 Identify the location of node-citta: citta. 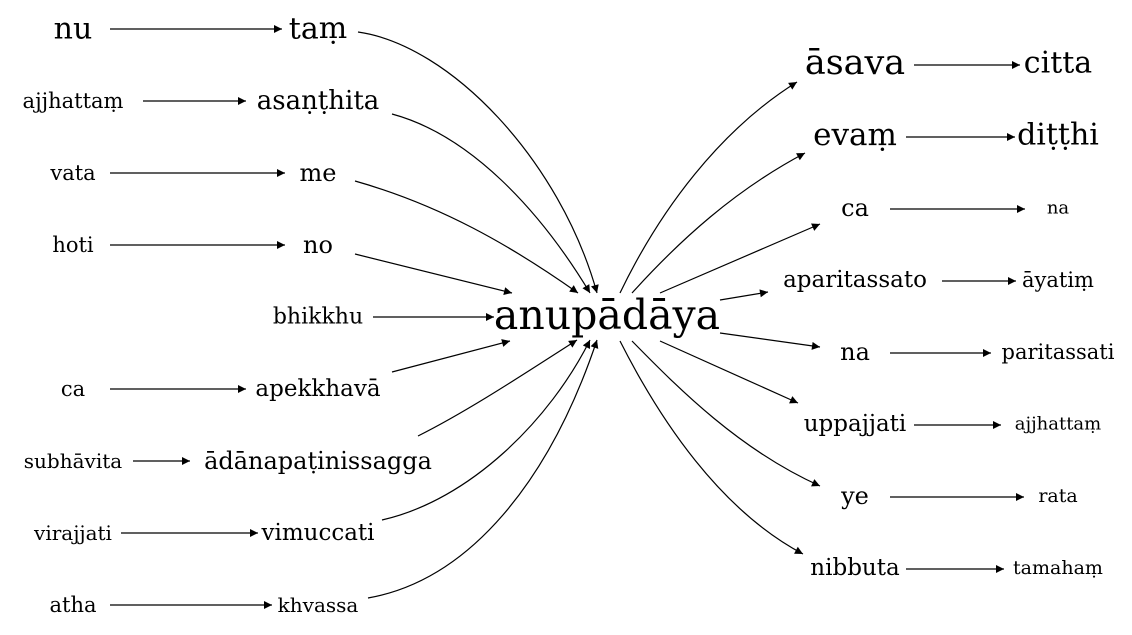
(1058, 63).